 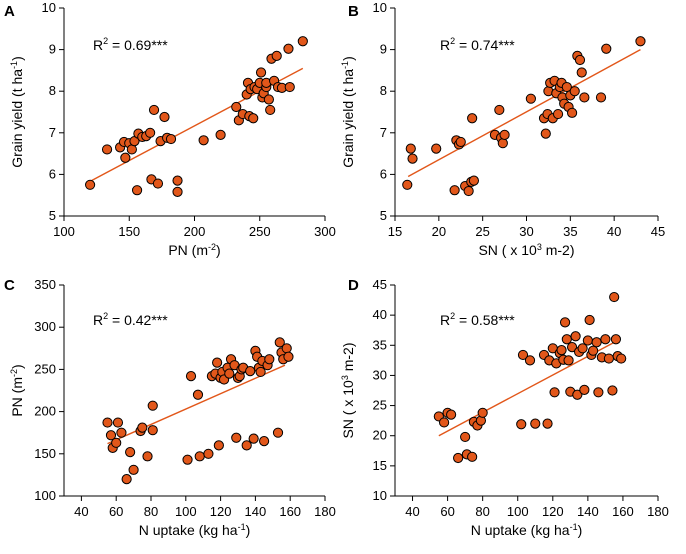 I want to click on r2-annotation: R2 = 0.69***, so click(x=130, y=44).